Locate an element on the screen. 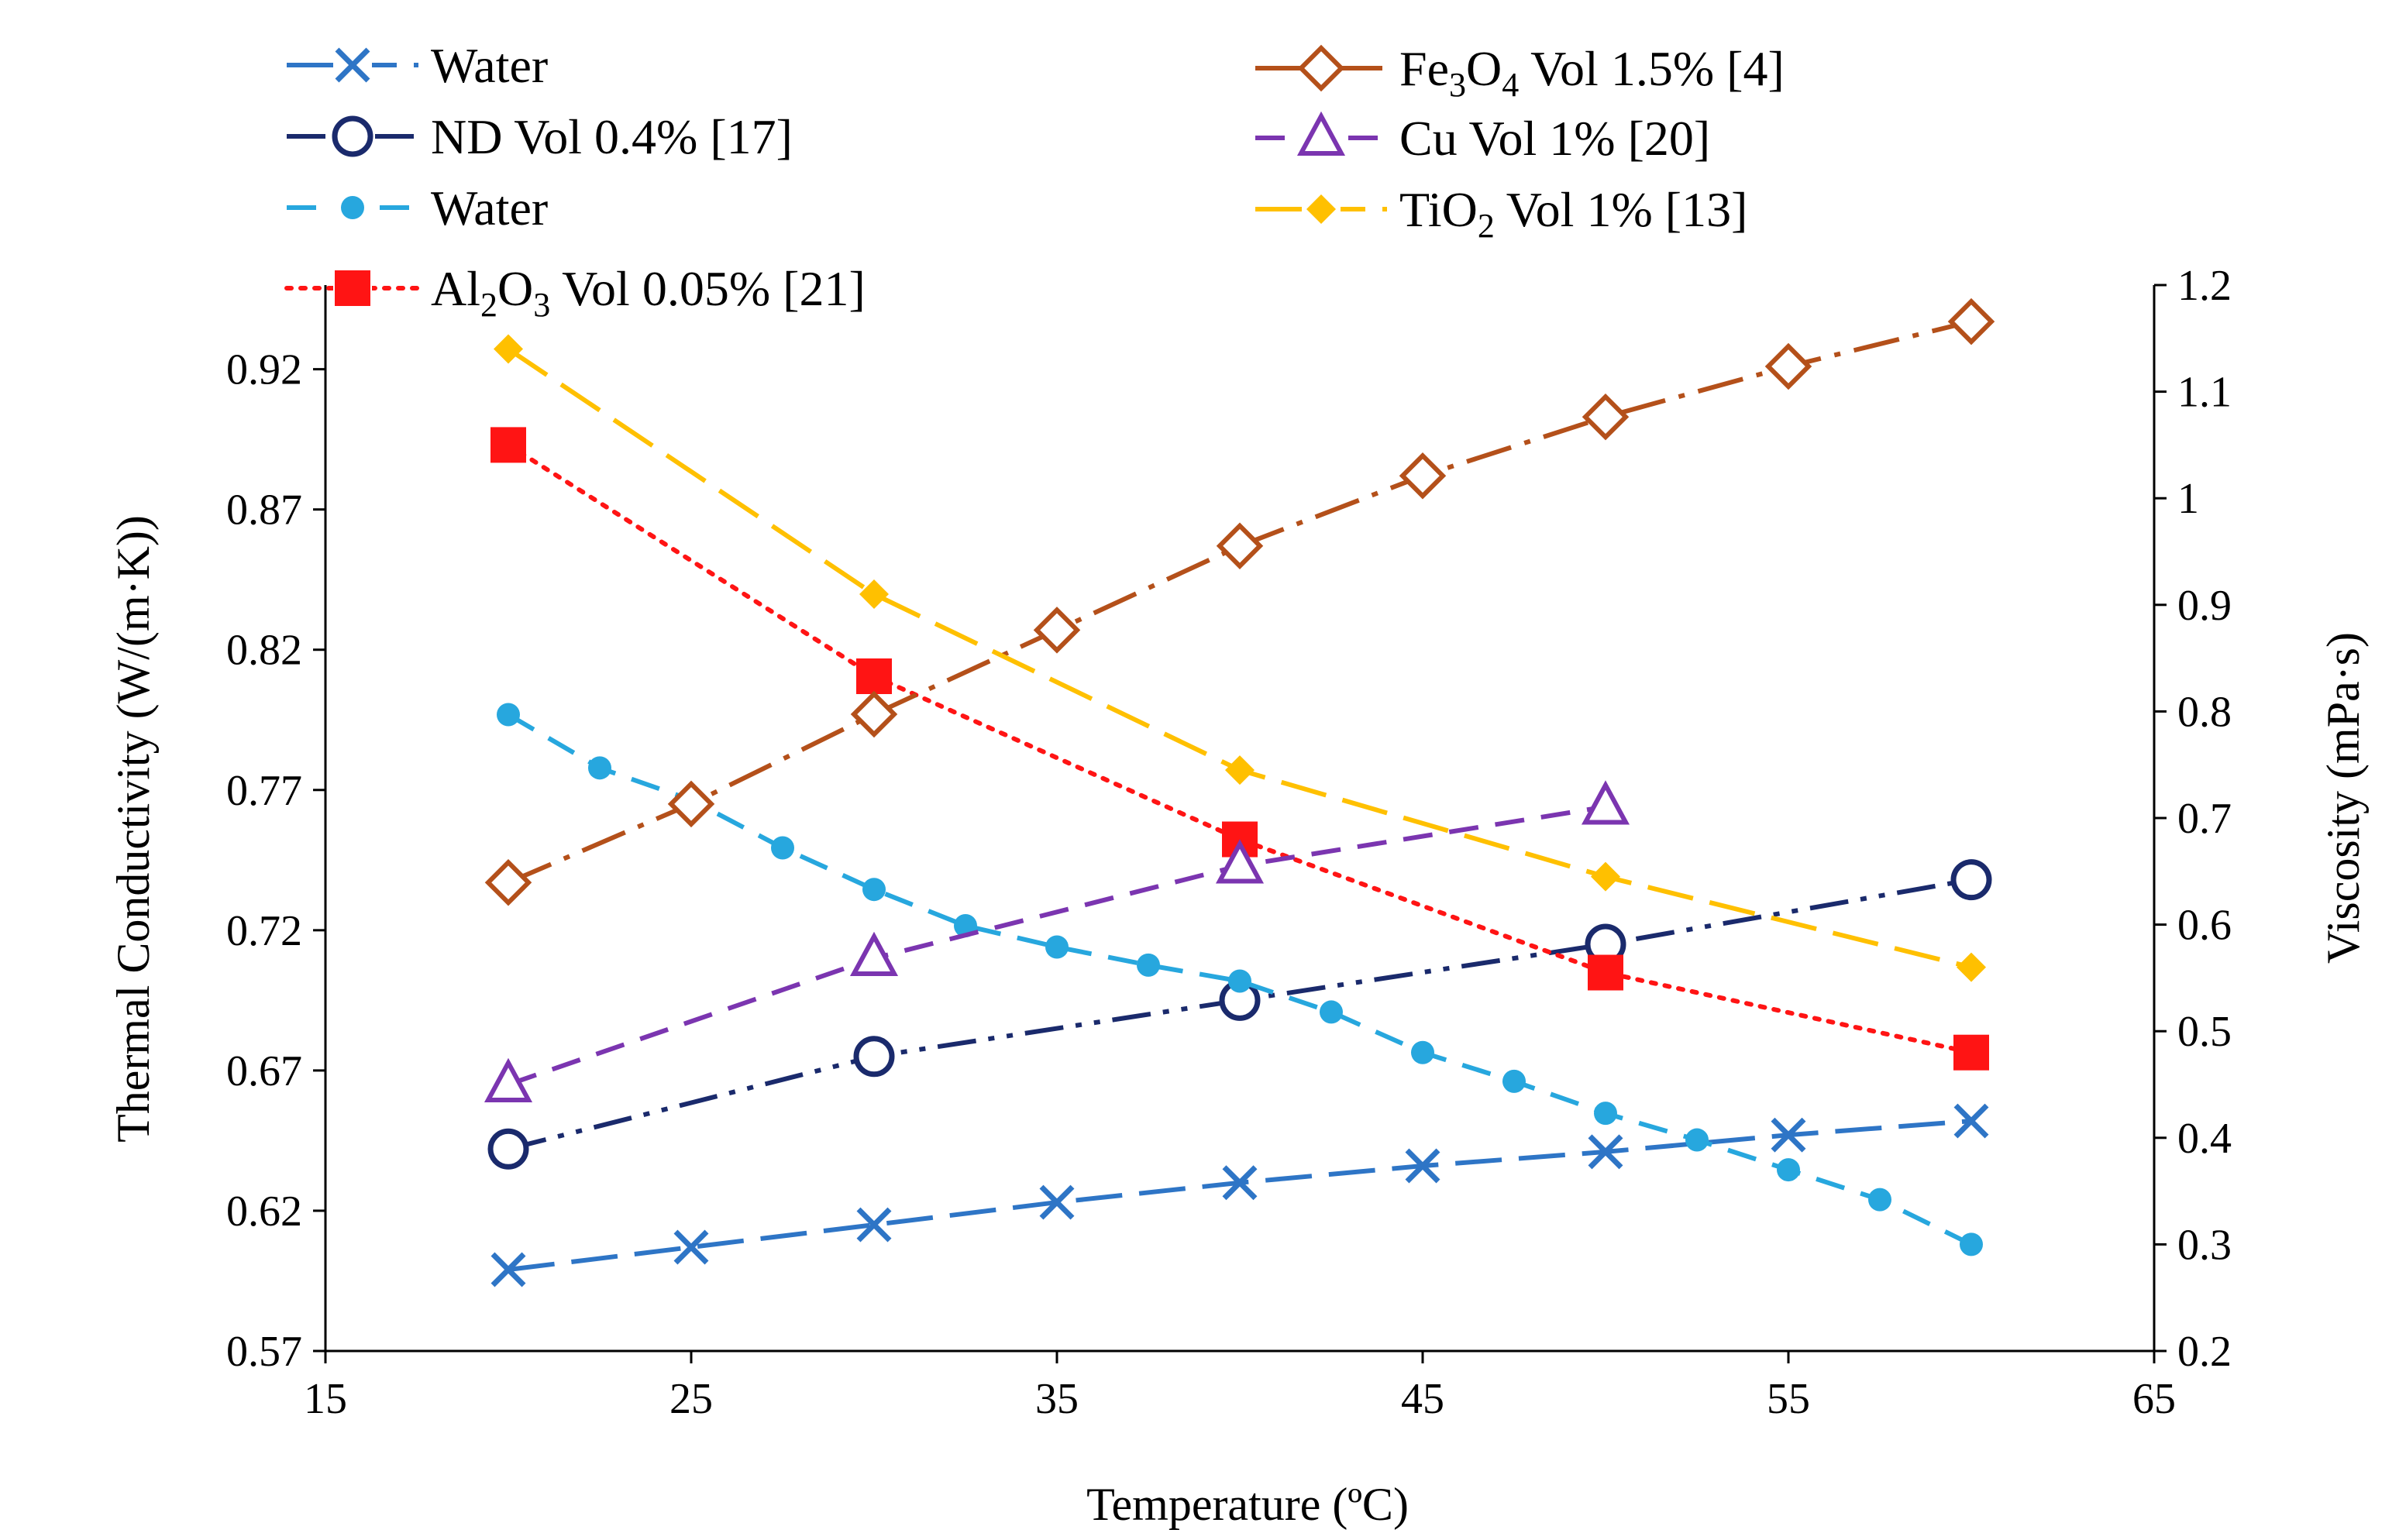 Image resolution: width=2399 pixels, height=1540 pixels. legend-label-text: Al is located at coordinates (455, 288).